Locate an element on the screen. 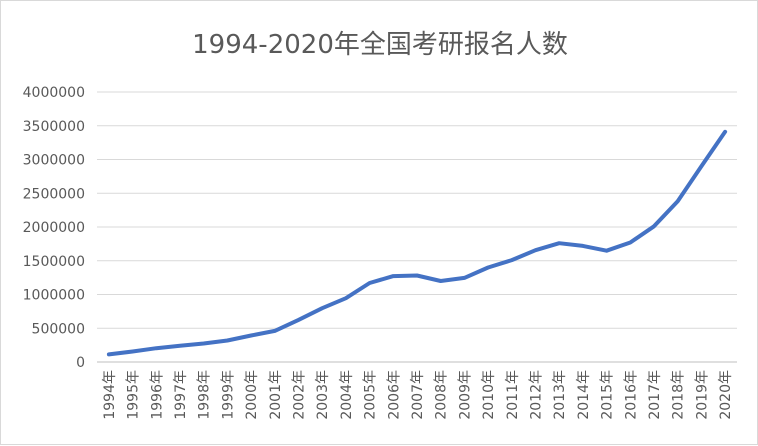 The width and height of the screenshot is (758, 446). y-tick-label: 1000000 is located at coordinates (54, 296).